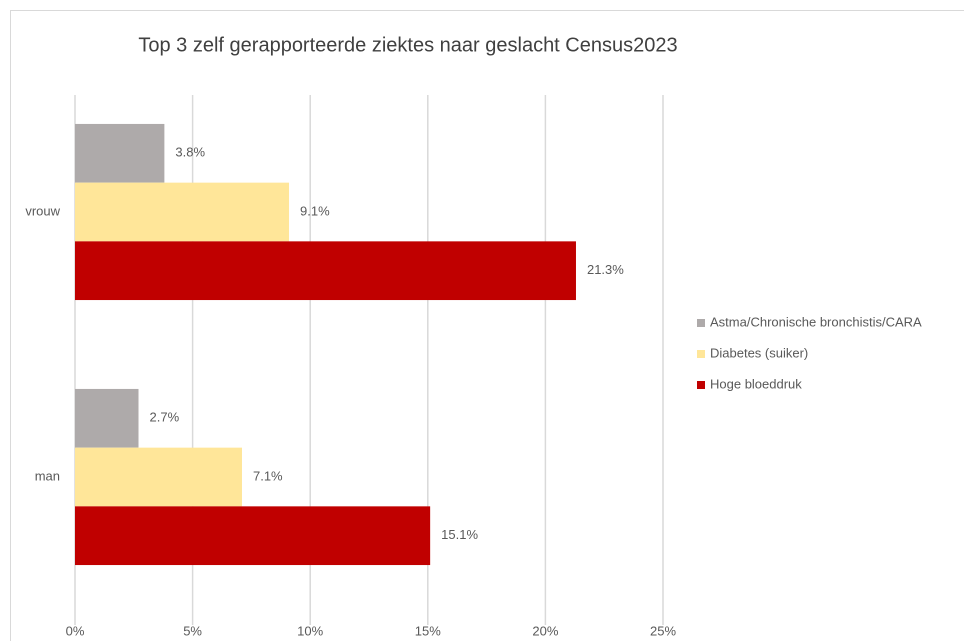 The width and height of the screenshot is (964, 641). What do you see at coordinates (545, 630) in the screenshot?
I see `x-tick-label: 20%` at bounding box center [545, 630].